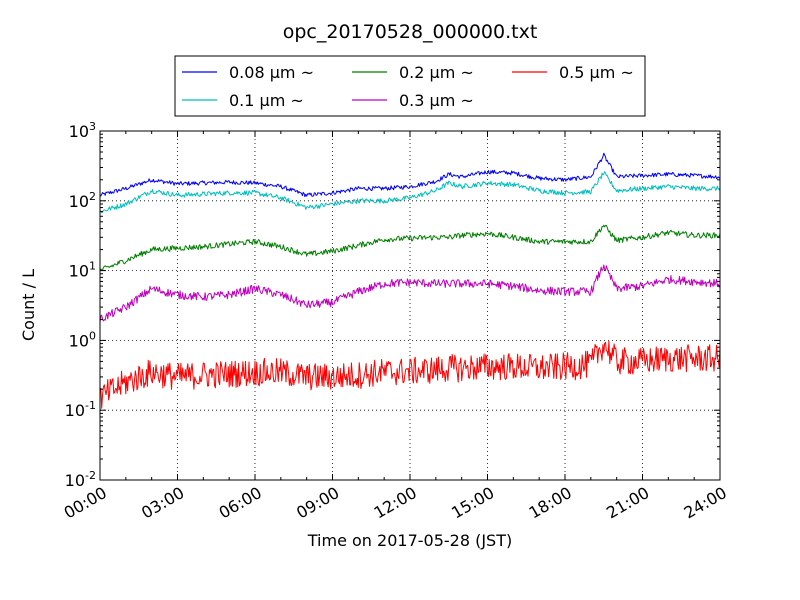 Image resolution: width=800 pixels, height=600 pixels. I want to click on legend-label: 0.5 μm ~, so click(596, 72).